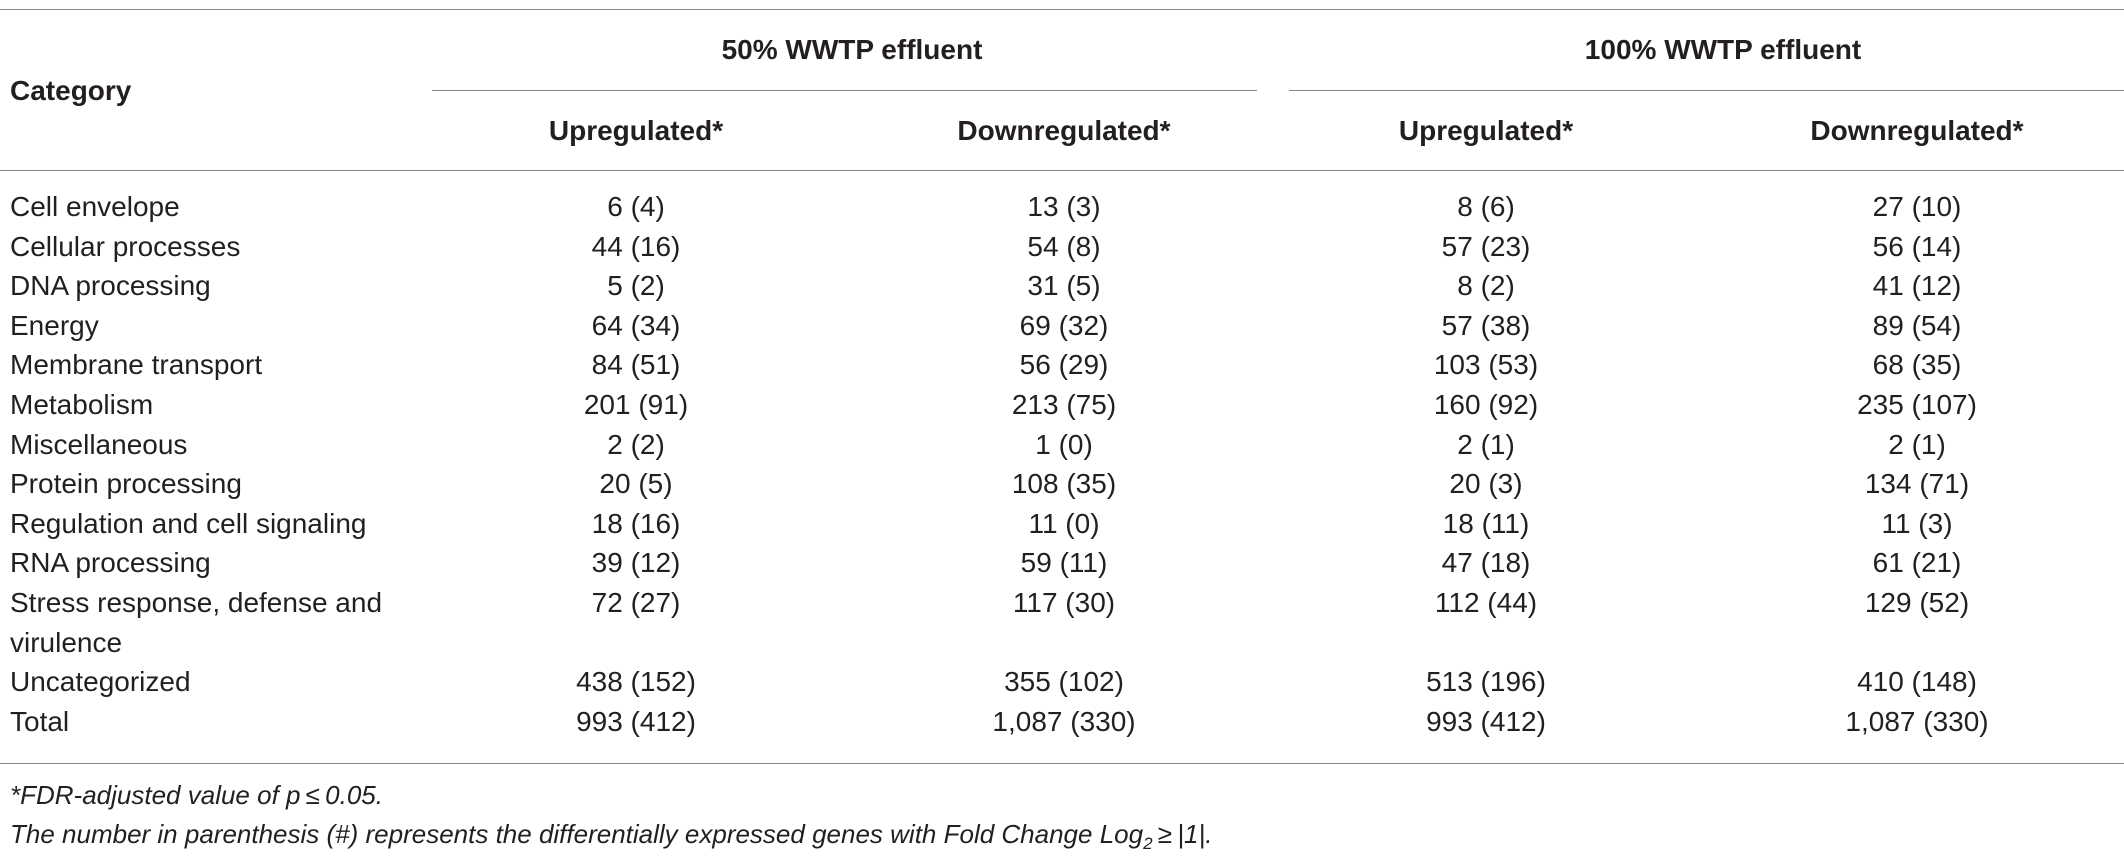 This screenshot has height=859, width=2124. Describe the element at coordinates (636, 404) in the screenshot. I see `row-value-up50: 201 (91)` at that location.